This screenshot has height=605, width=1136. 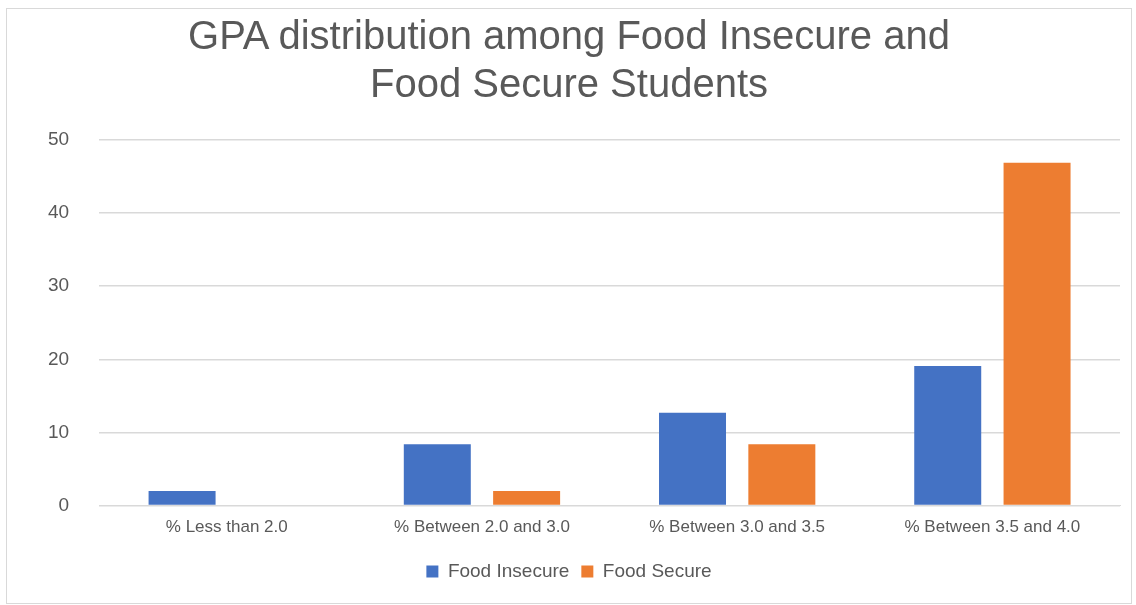 I want to click on y-tick-label: 10, so click(x=58, y=431).